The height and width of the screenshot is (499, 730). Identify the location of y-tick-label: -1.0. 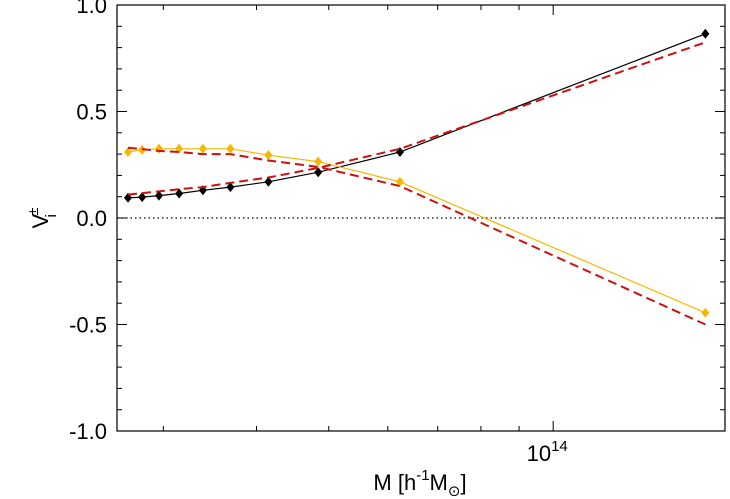
(88, 431).